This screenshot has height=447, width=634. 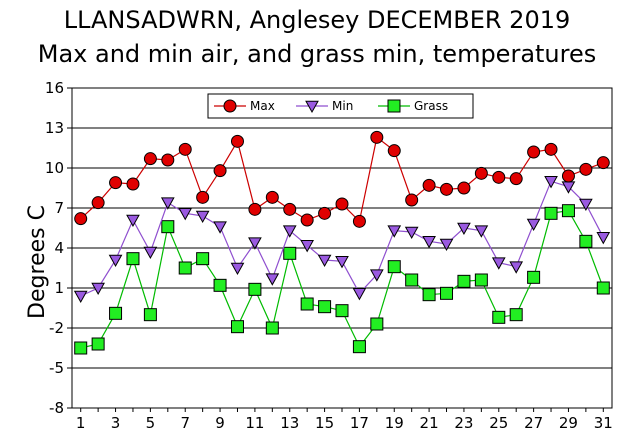 I want to click on x-tick-label: 5, so click(x=151, y=423).